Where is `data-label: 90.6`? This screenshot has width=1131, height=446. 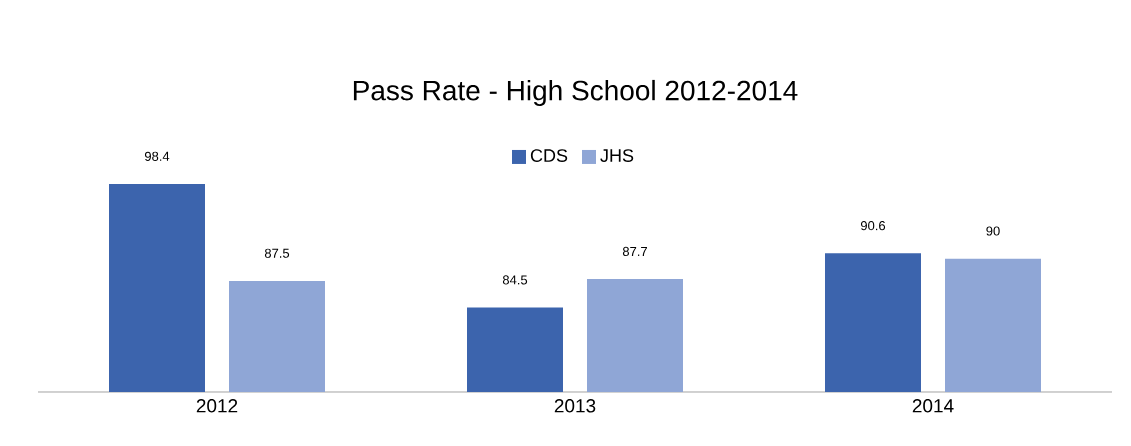 data-label: 90.6 is located at coordinates (873, 226).